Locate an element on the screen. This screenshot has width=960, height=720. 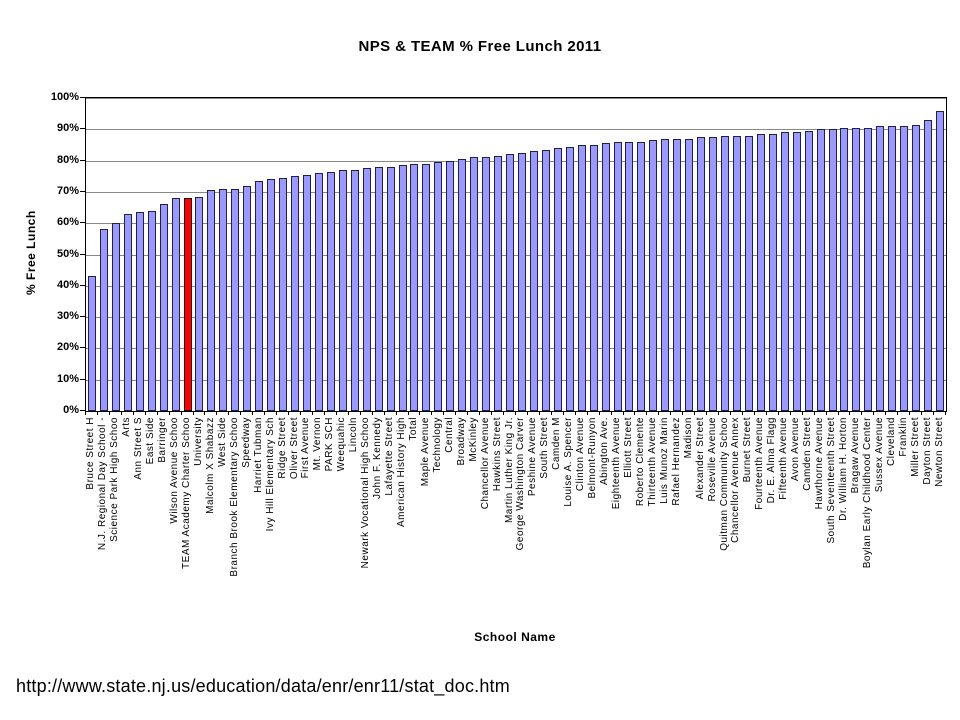
x-category-label: Central is located at coordinates (449, 435).